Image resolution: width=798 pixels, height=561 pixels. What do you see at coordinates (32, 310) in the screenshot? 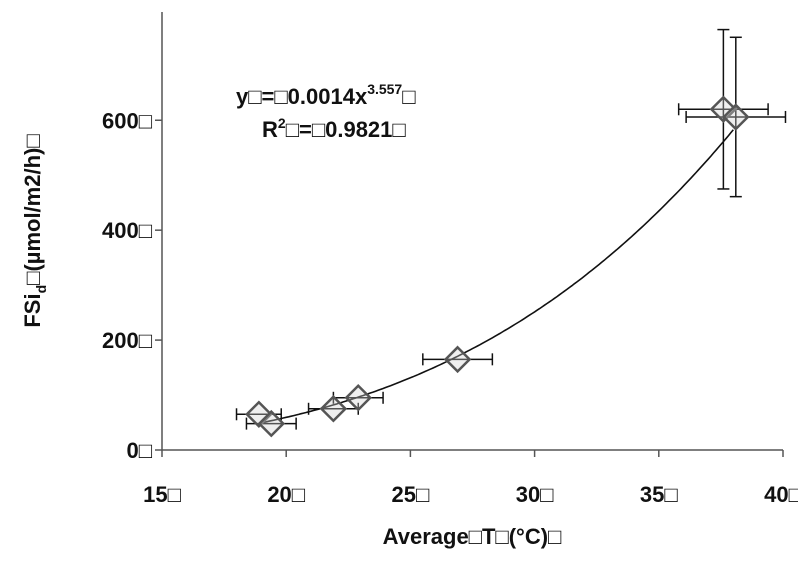
I see `y-axis-title-main: FSi` at bounding box center [32, 310].